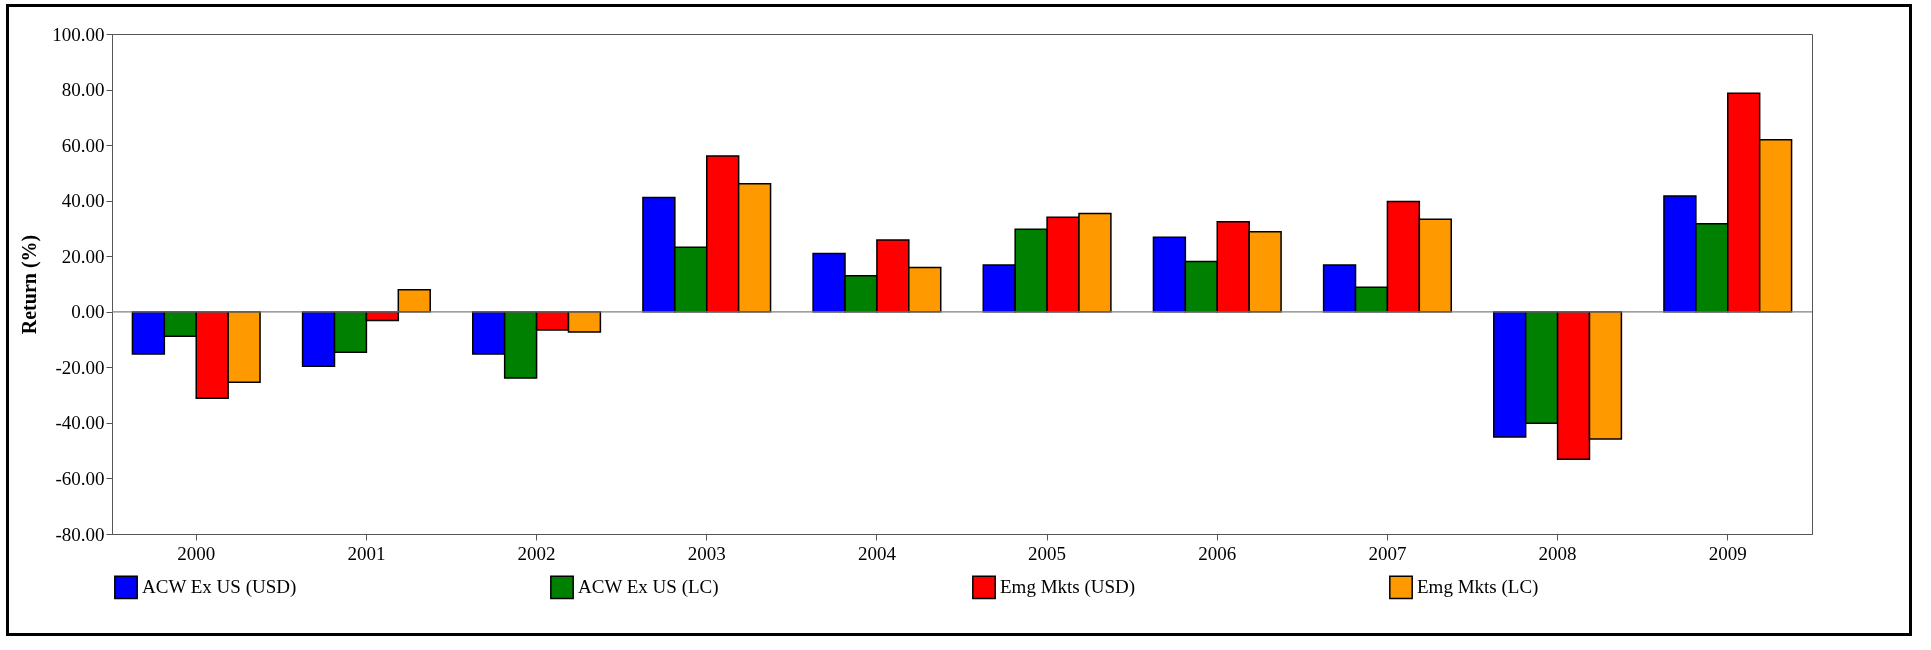 The width and height of the screenshot is (1931, 650). Describe the element at coordinates (83, 256) in the screenshot. I see `y-tick-label: 20.00` at that location.